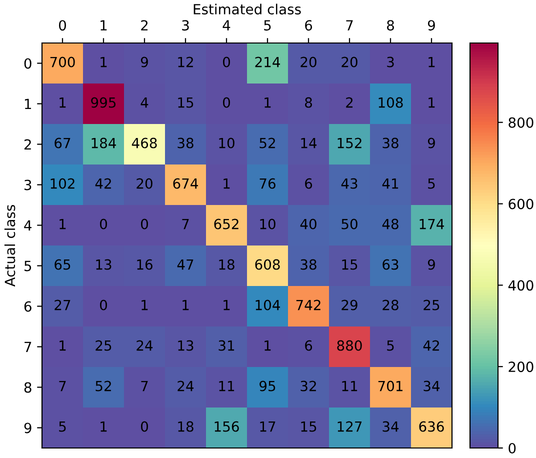 Image resolution: width=536 pixels, height=458 pixels. What do you see at coordinates (268, 386) in the screenshot?
I see `data-label: 95` at bounding box center [268, 386].